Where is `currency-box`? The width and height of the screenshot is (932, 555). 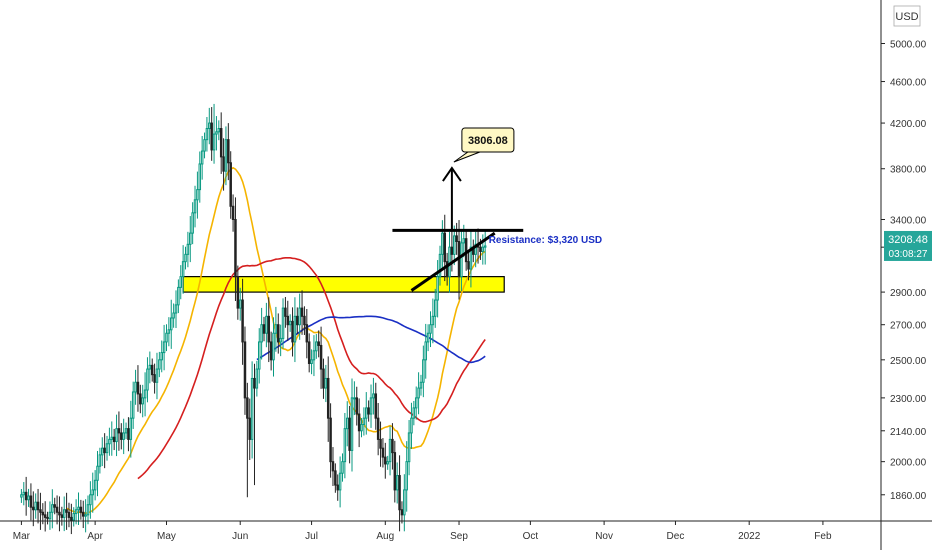
currency-box is located at coordinates (907, 16).